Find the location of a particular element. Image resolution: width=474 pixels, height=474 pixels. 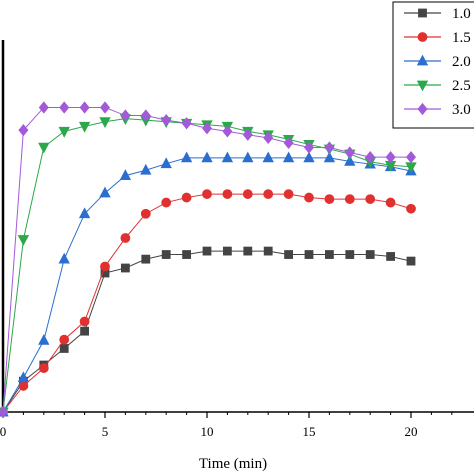

x-tick-label: 15 is located at coordinates (309, 431).